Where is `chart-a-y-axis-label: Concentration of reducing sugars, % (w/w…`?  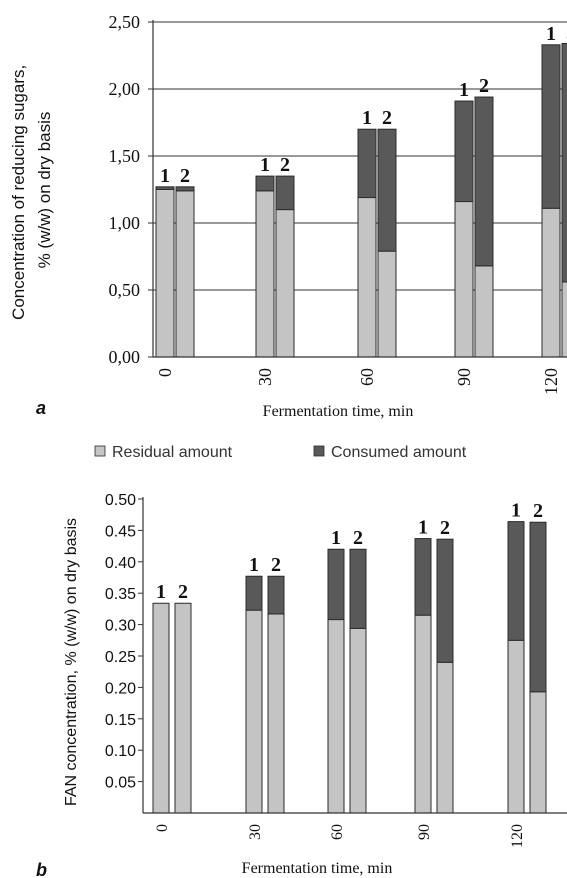
chart-a-y-axis-label: Concentration of reducing sugars, % (w/w… is located at coordinates (31, 190).